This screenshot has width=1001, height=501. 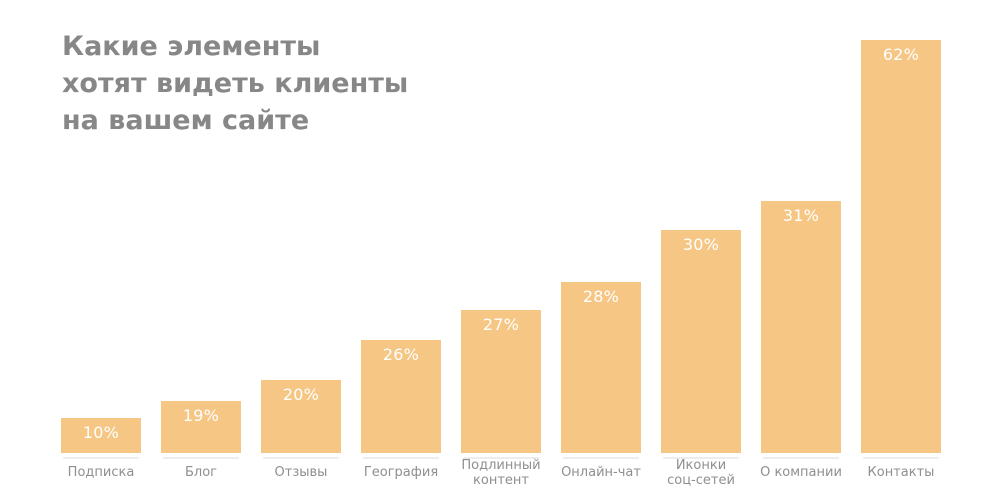 What do you see at coordinates (801, 215) in the screenshot?
I see `bar-value-label: 31%` at bounding box center [801, 215].